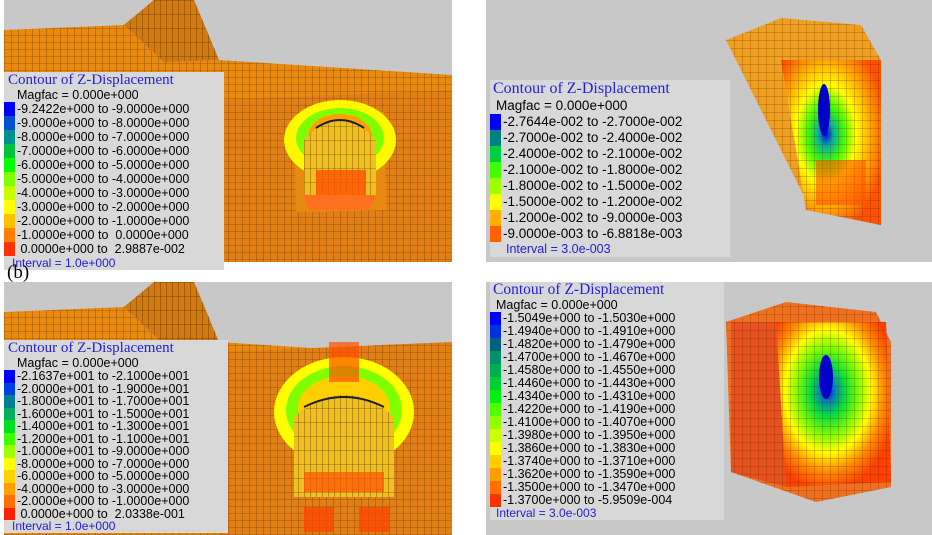 This screenshot has width=932, height=535. I want to click on legend-row: -1.5049e+000 to -1.5030e+000, so click(607, 318).